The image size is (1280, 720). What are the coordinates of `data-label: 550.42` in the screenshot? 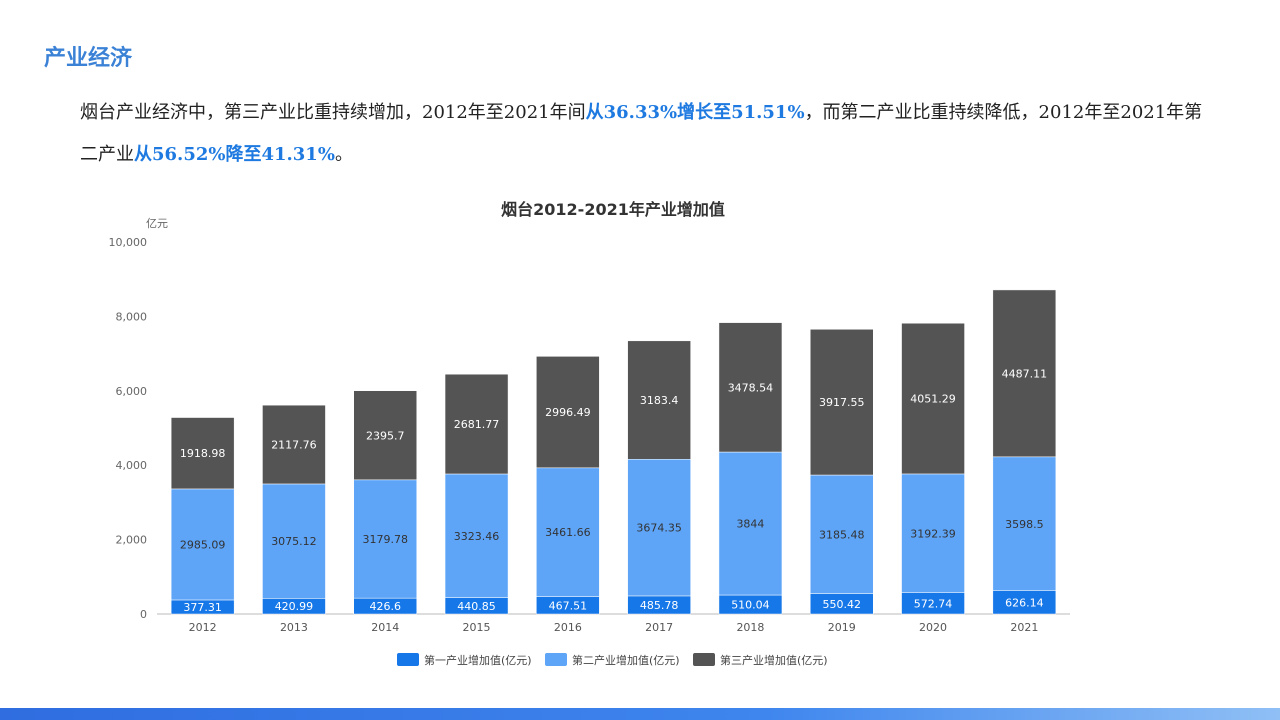 It's located at (842, 604).